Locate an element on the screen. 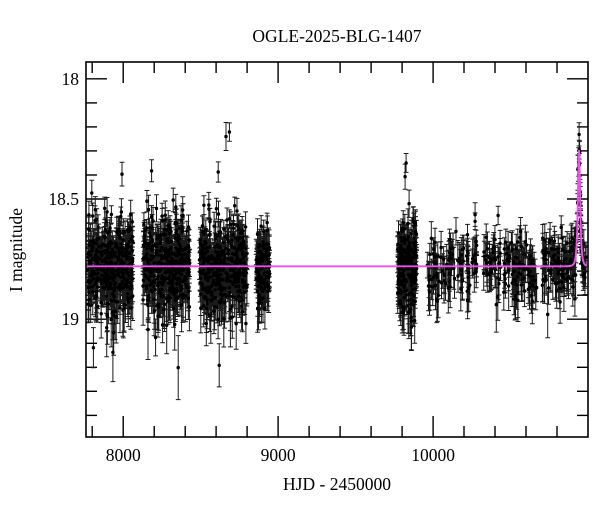  x-tick-label: 8000 is located at coordinates (123, 455).